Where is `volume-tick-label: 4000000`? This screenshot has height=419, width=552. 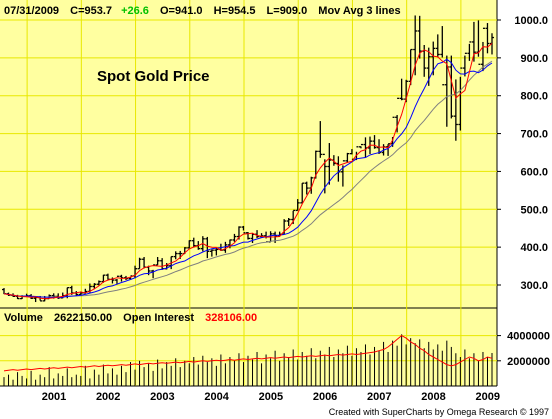 volume-tick-label: 4000000 is located at coordinates (528, 337).